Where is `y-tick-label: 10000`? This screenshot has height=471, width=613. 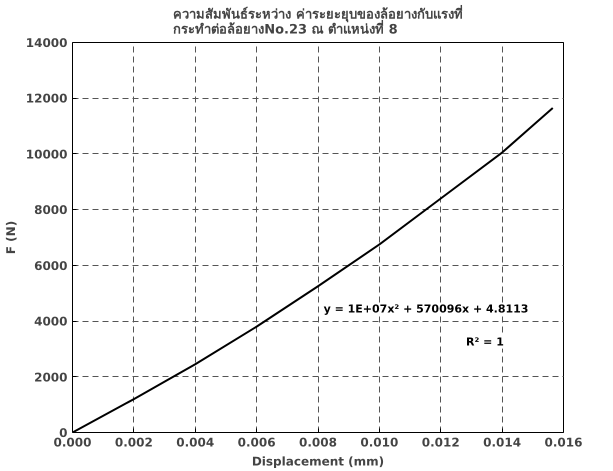 y-tick-label: 10000 is located at coordinates (47, 154).